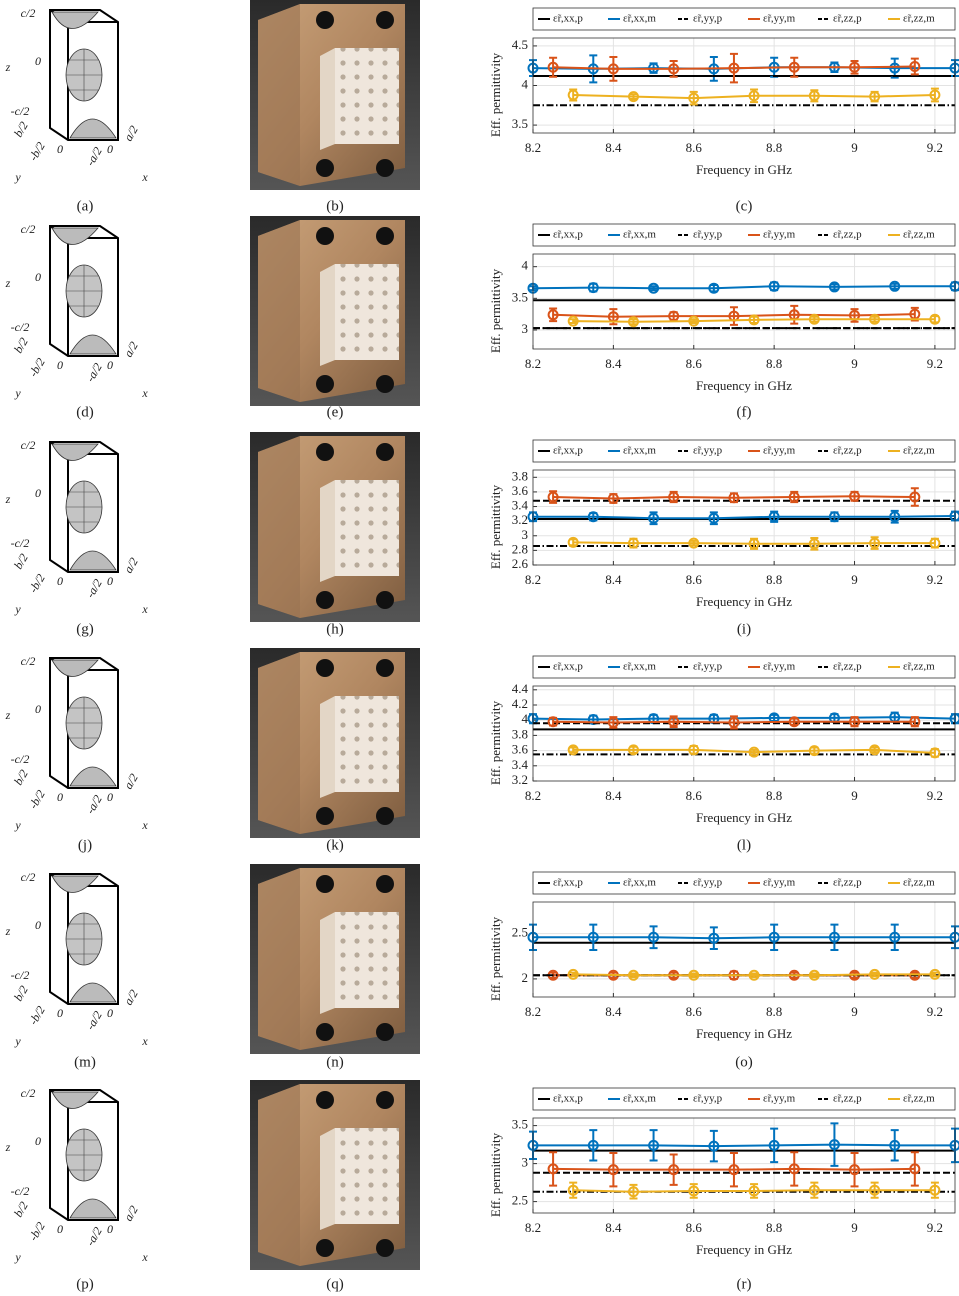  What do you see at coordinates (533, 1011) in the screenshot?
I see `x-tick-label: 8.2` at bounding box center [533, 1011].